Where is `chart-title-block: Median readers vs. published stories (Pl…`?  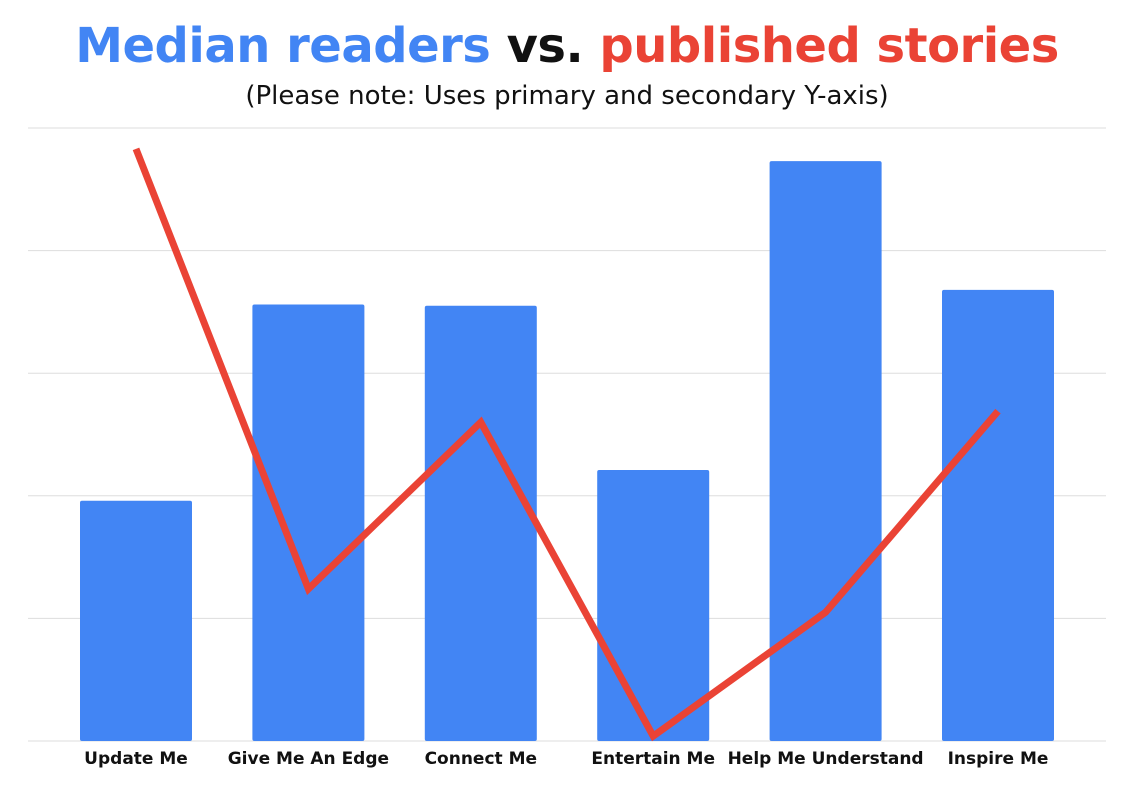
chart-title-block: Median readers vs. published stories (Pl… is located at coordinates (567, 64).